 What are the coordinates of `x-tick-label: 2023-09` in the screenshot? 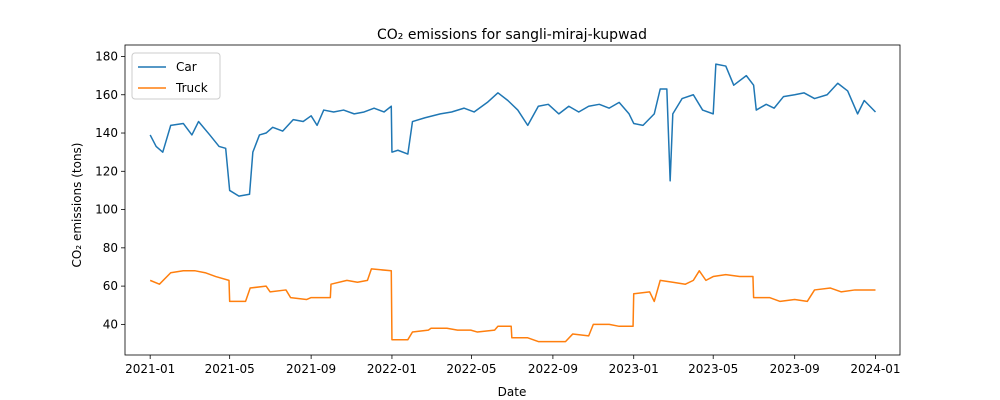 It's located at (795, 369).